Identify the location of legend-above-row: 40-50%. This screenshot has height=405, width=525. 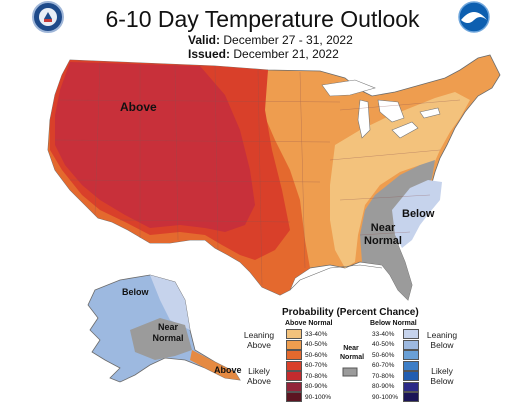
(307, 344).